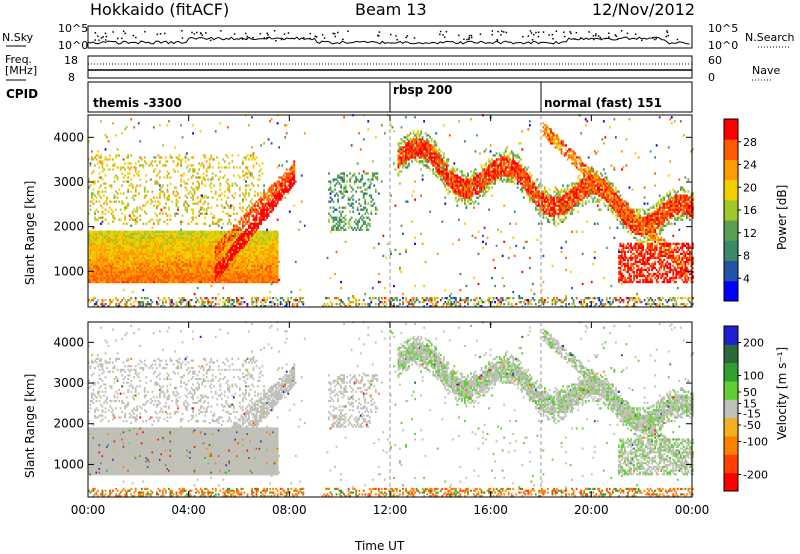  I want to click on cpid-segment-label: normal (fast) 151, so click(603, 103).